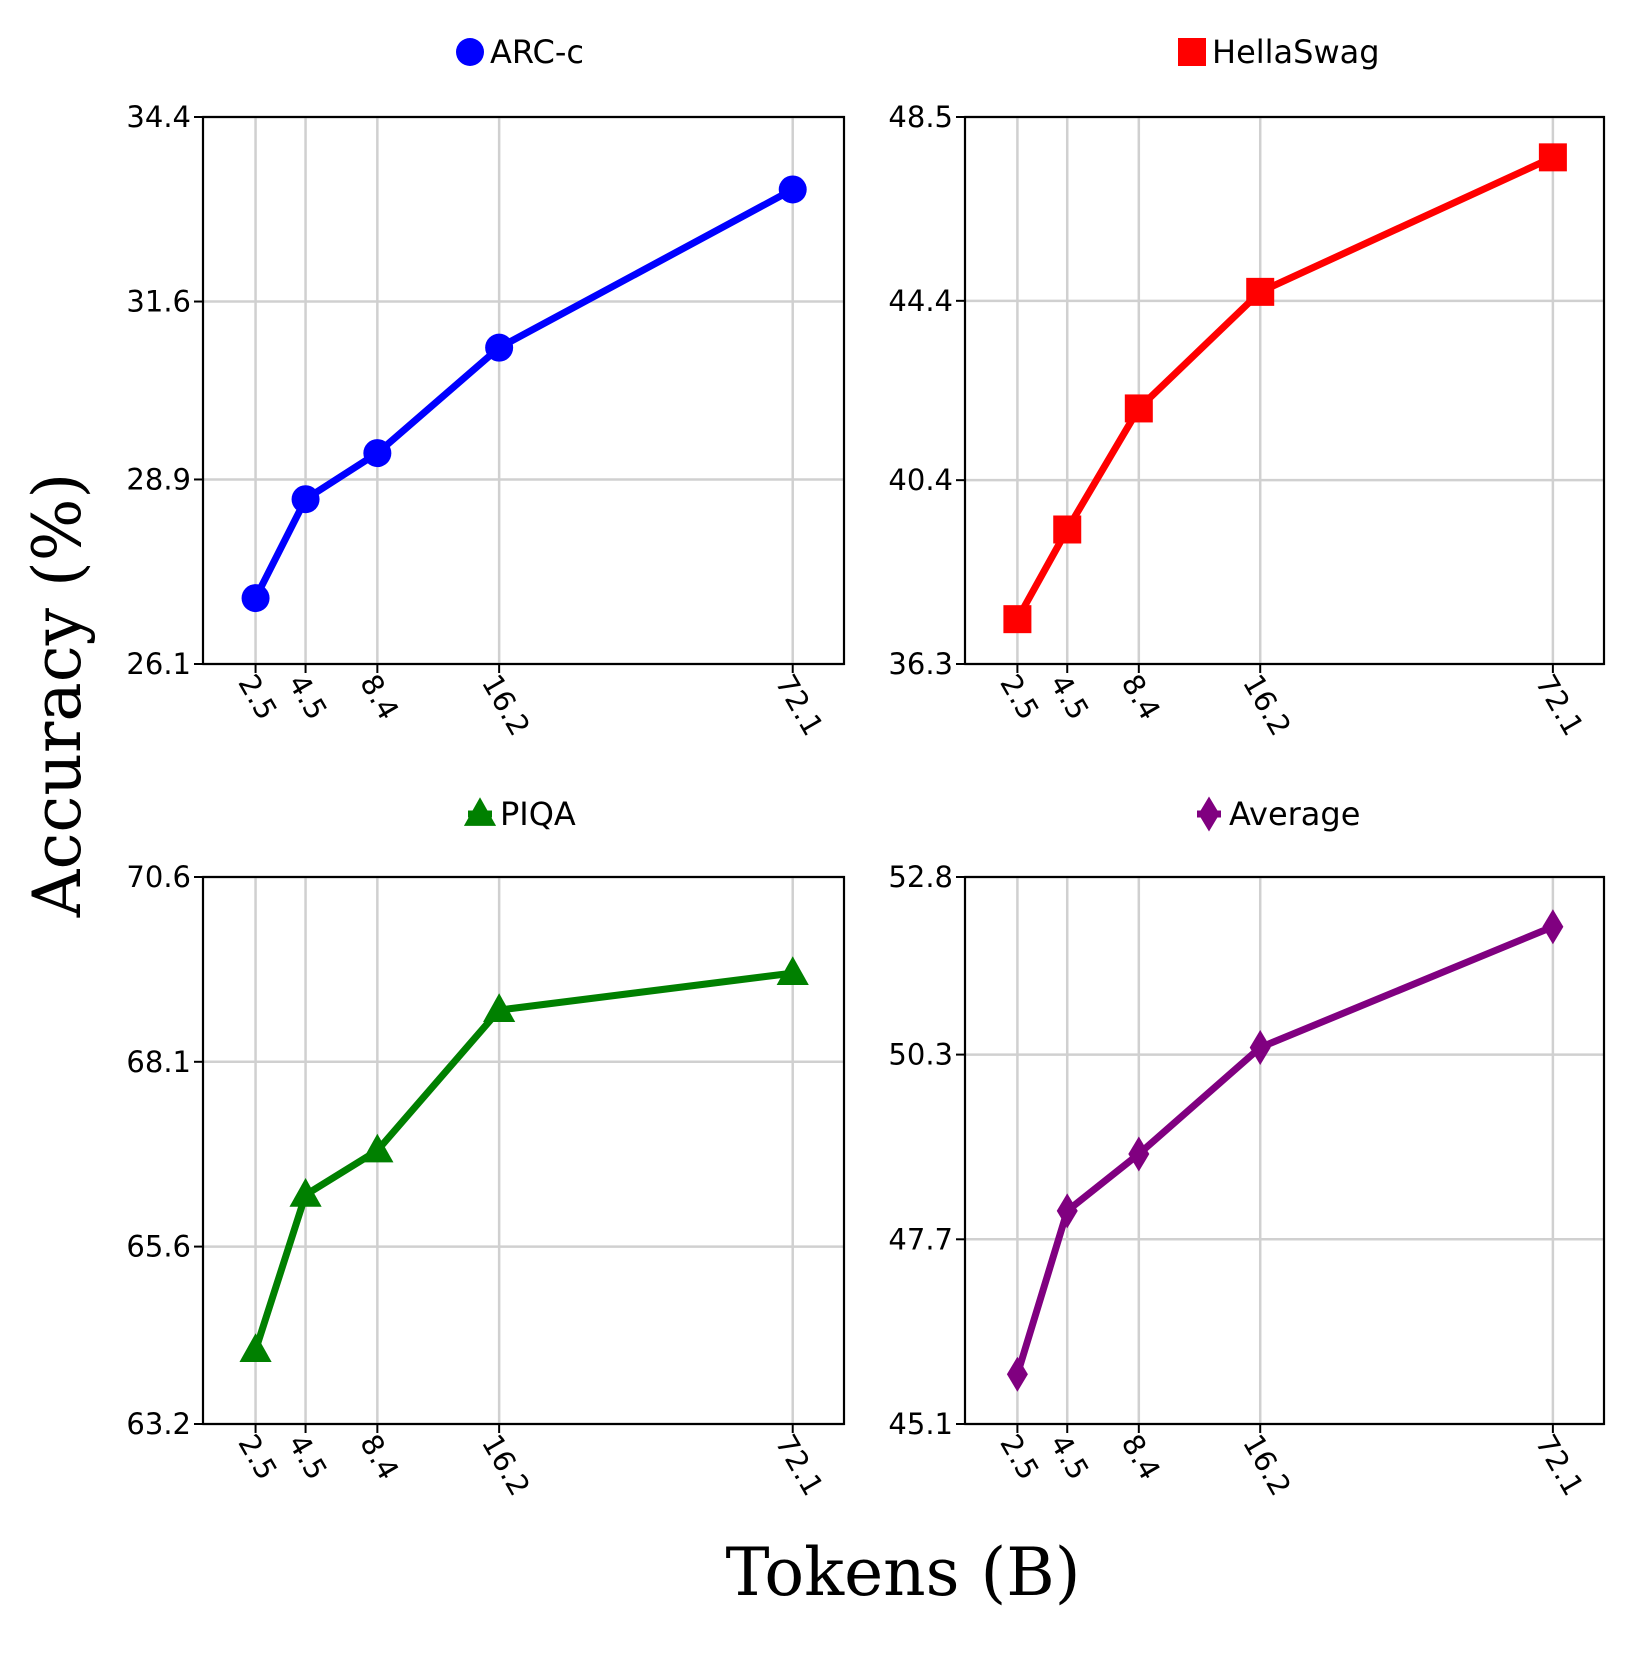  What do you see at coordinates (920, 301) in the screenshot?
I see `y-tick-label: 44.4` at bounding box center [920, 301].